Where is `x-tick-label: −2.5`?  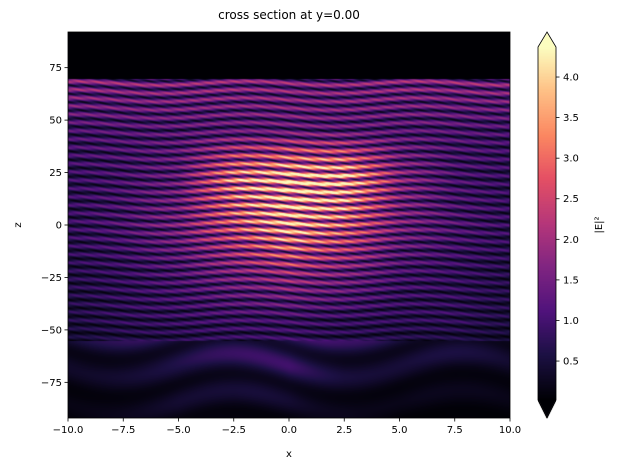 x-tick-label: −2.5 is located at coordinates (234, 430).